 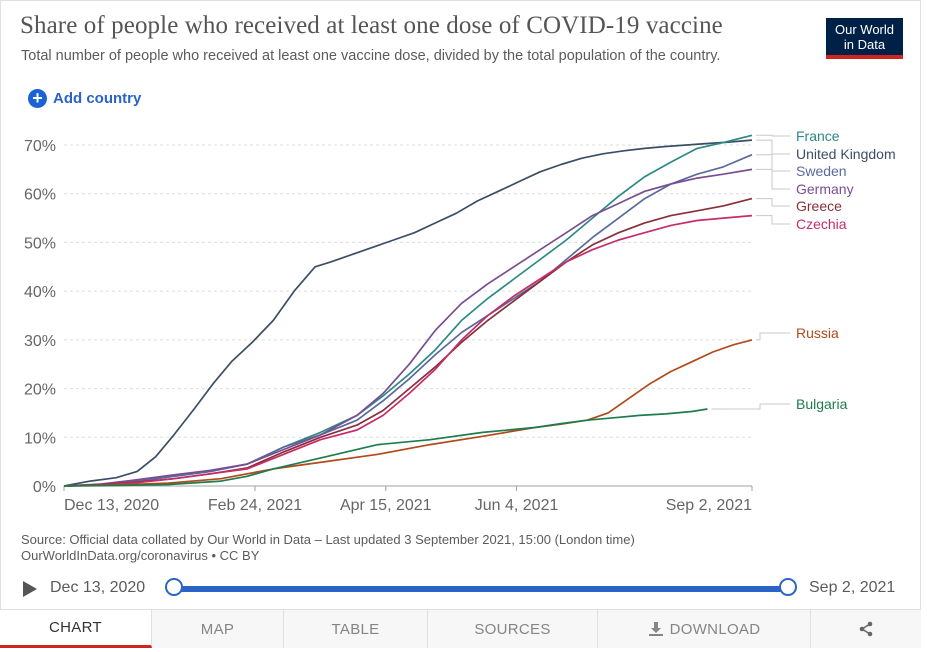 What do you see at coordinates (864, 29) in the screenshot?
I see `logo-line-1: Our World` at bounding box center [864, 29].